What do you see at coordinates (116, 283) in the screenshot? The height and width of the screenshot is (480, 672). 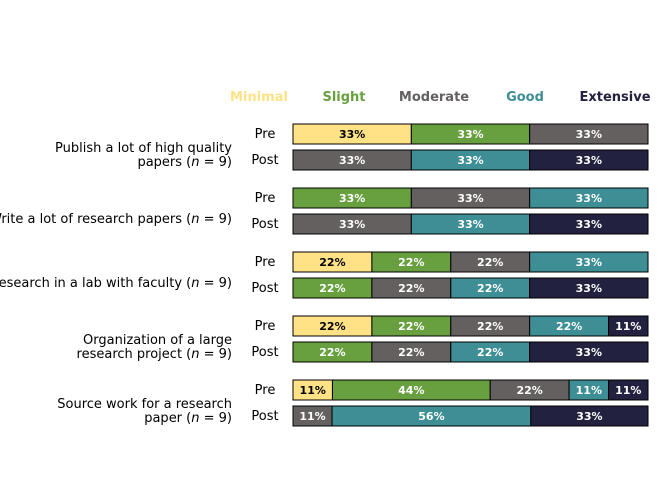 I see `item-label-line: Research in a lab with faculty (n = 9)` at bounding box center [116, 283].